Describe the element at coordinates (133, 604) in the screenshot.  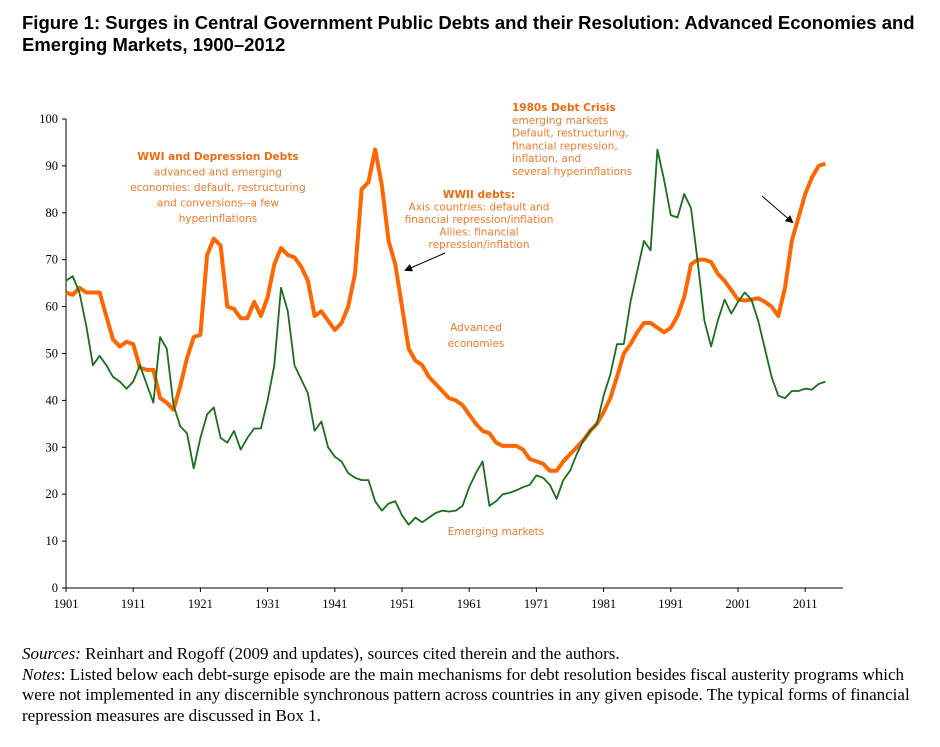
I see `x-tick-label: 1911` at that location.